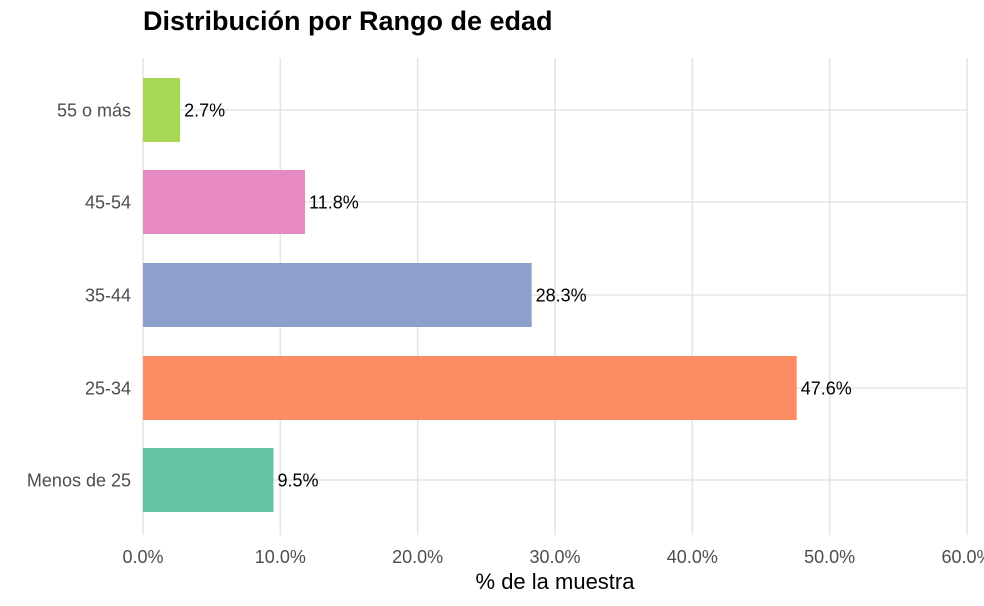  I want to click on x-axis-title: % de la muestra, so click(556, 581).